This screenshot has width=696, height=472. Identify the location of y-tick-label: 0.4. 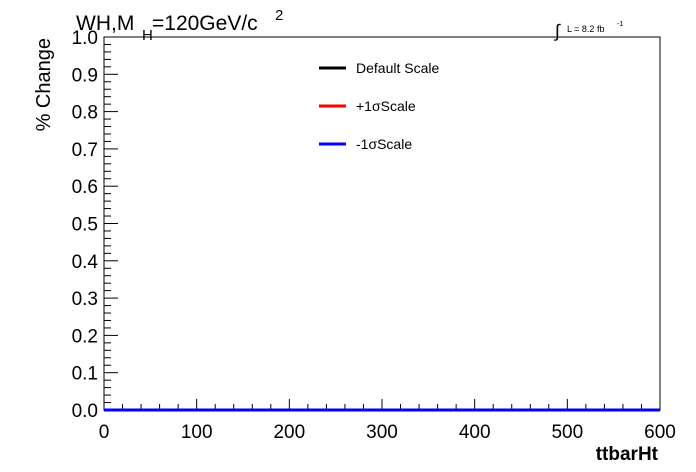
(85, 262).